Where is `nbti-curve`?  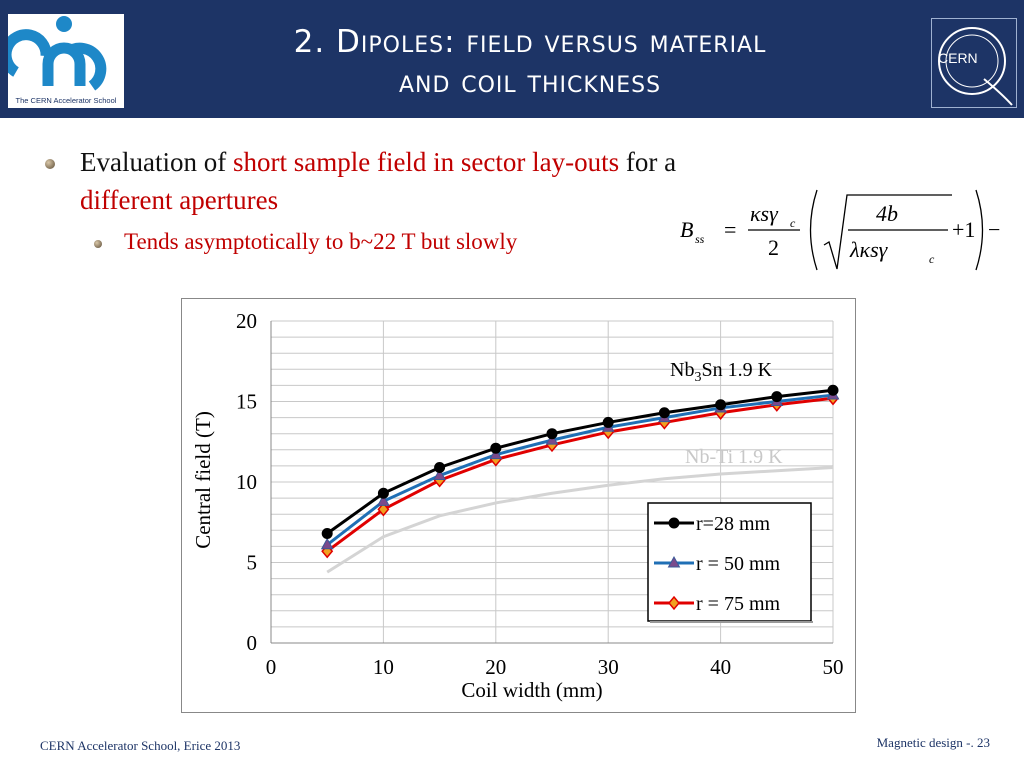 nbti-curve is located at coordinates (580, 520).